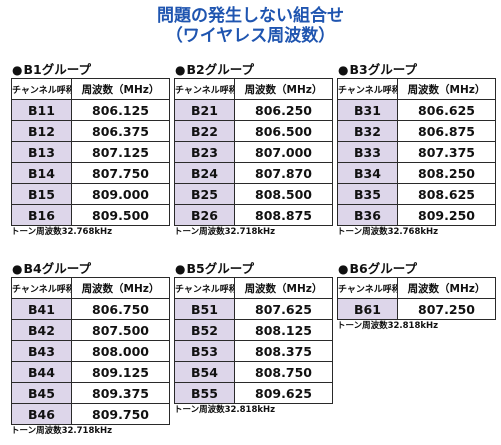 The image size is (501, 445). Describe the element at coordinates (41, 351) in the screenshot. I see `channel-cell: B43` at that location.